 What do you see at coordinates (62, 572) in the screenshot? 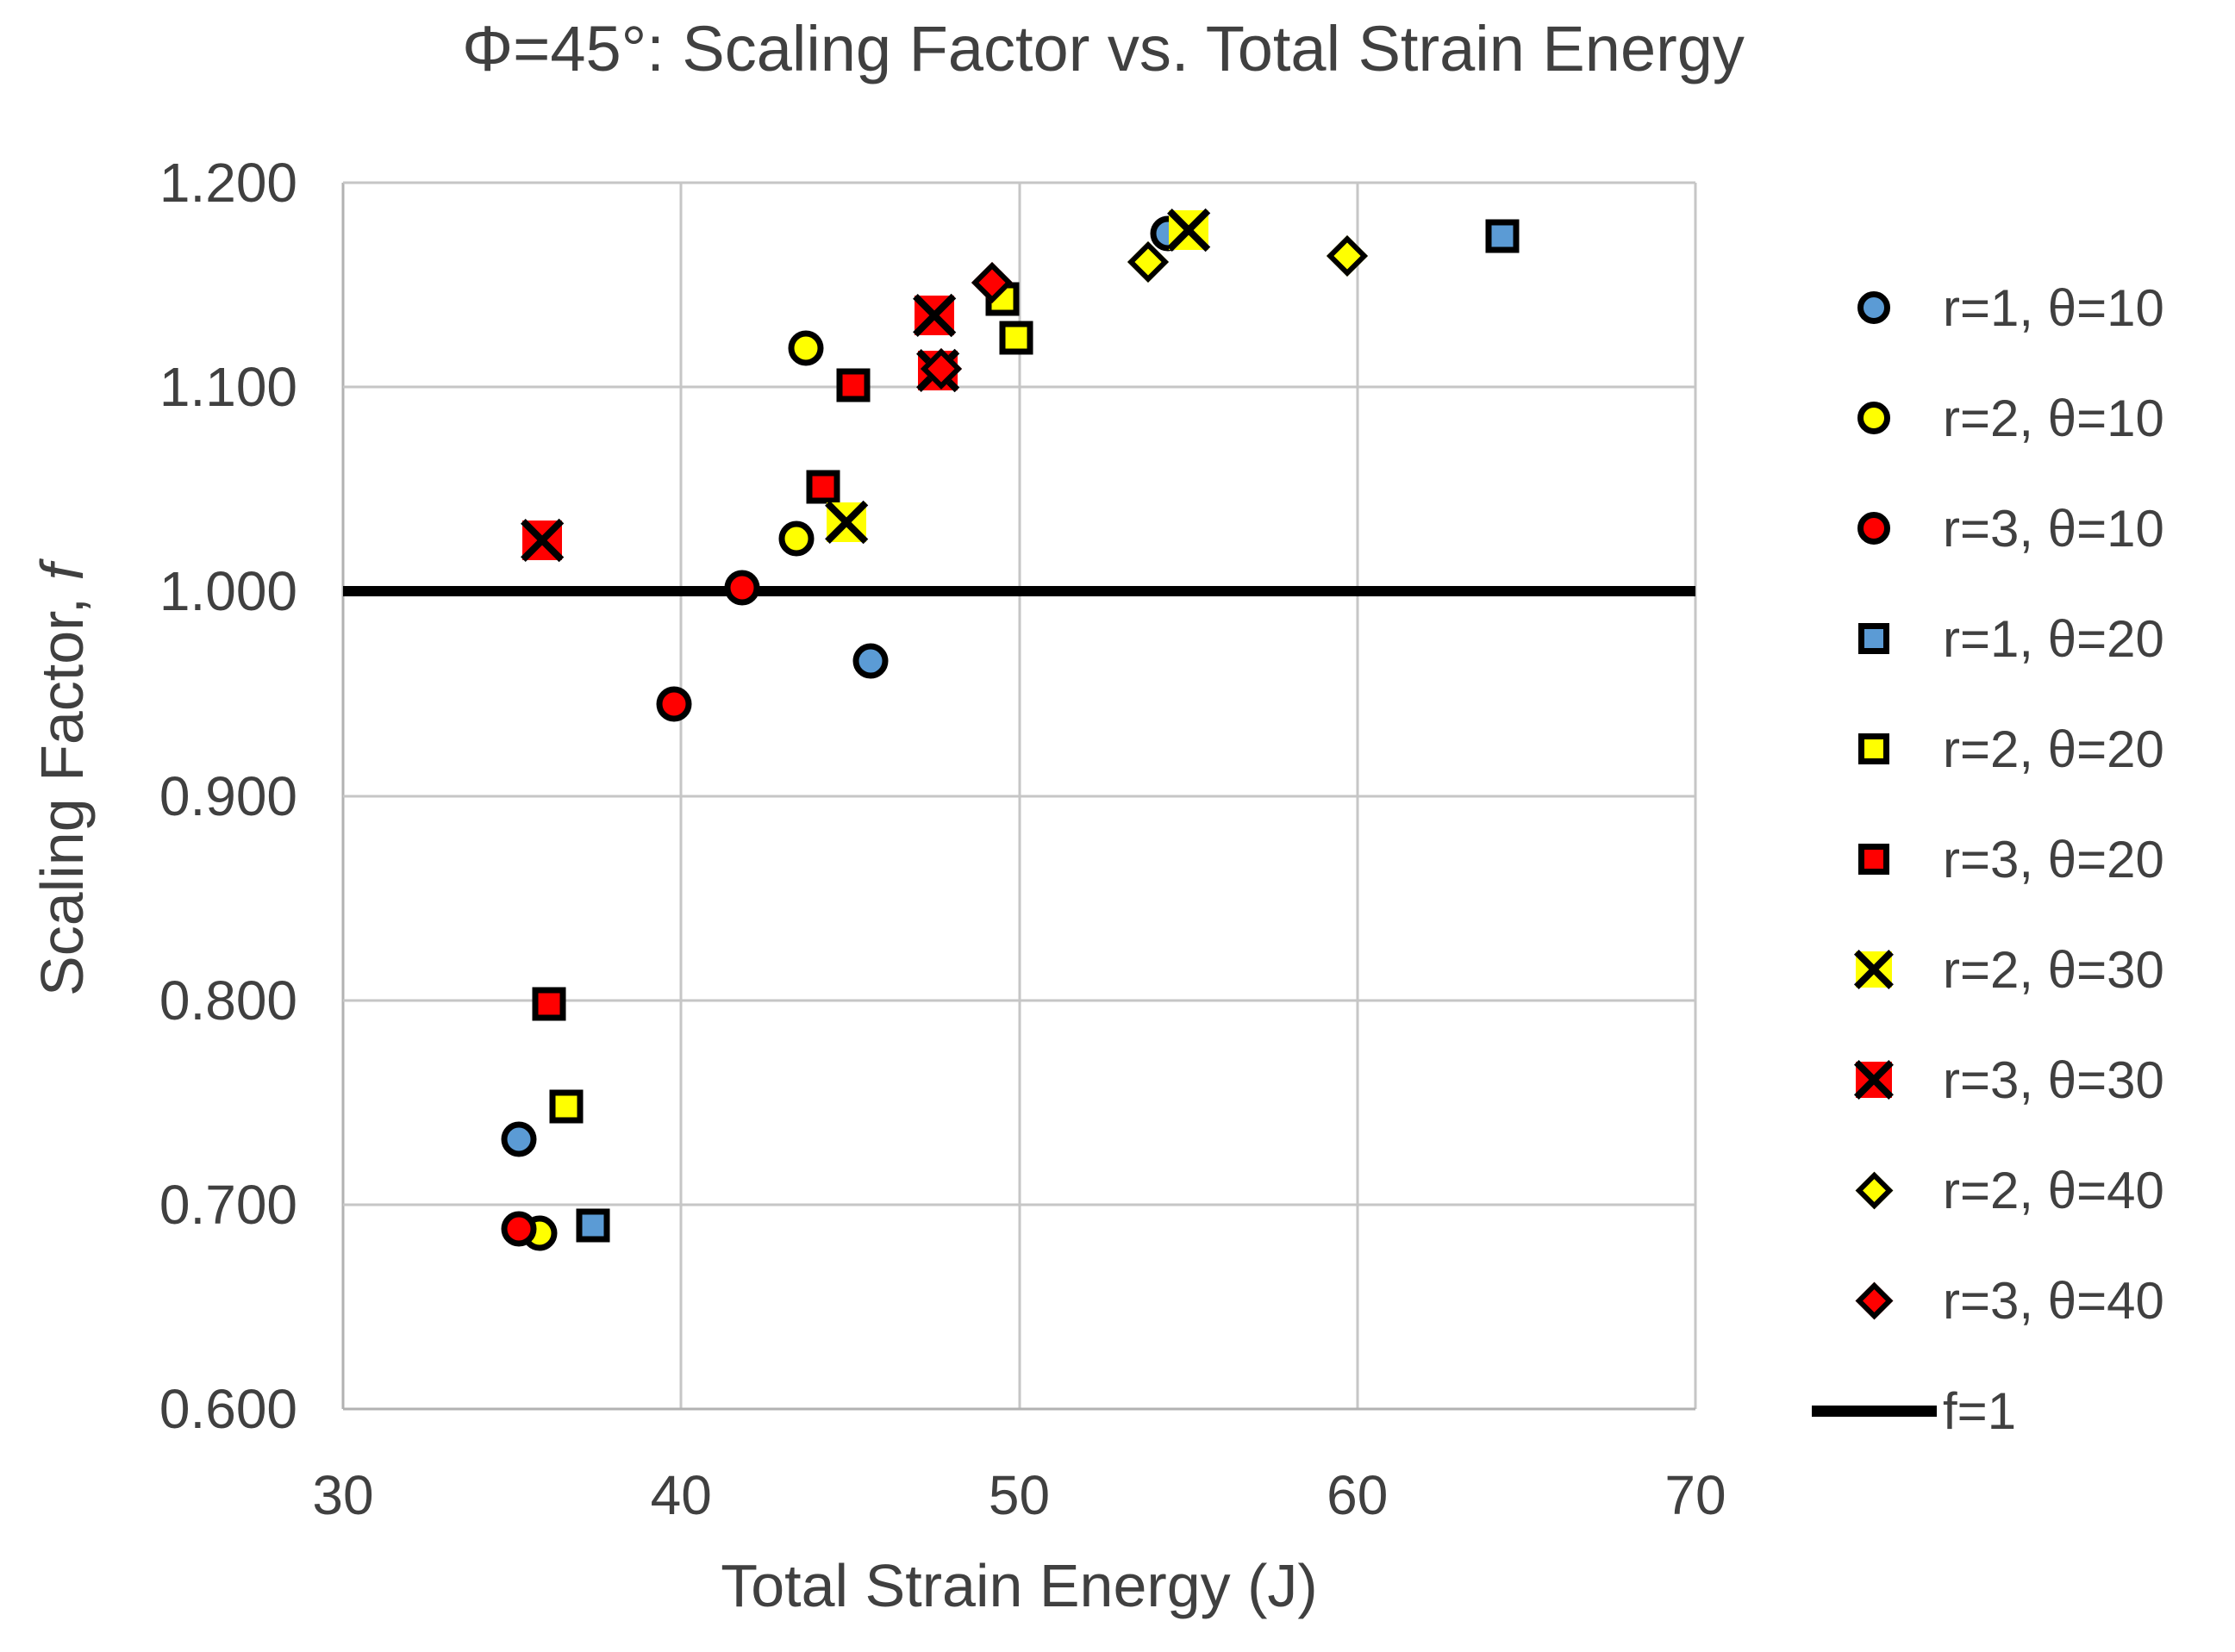
I see `y-axis-title-variable: f` at bounding box center [62, 572].